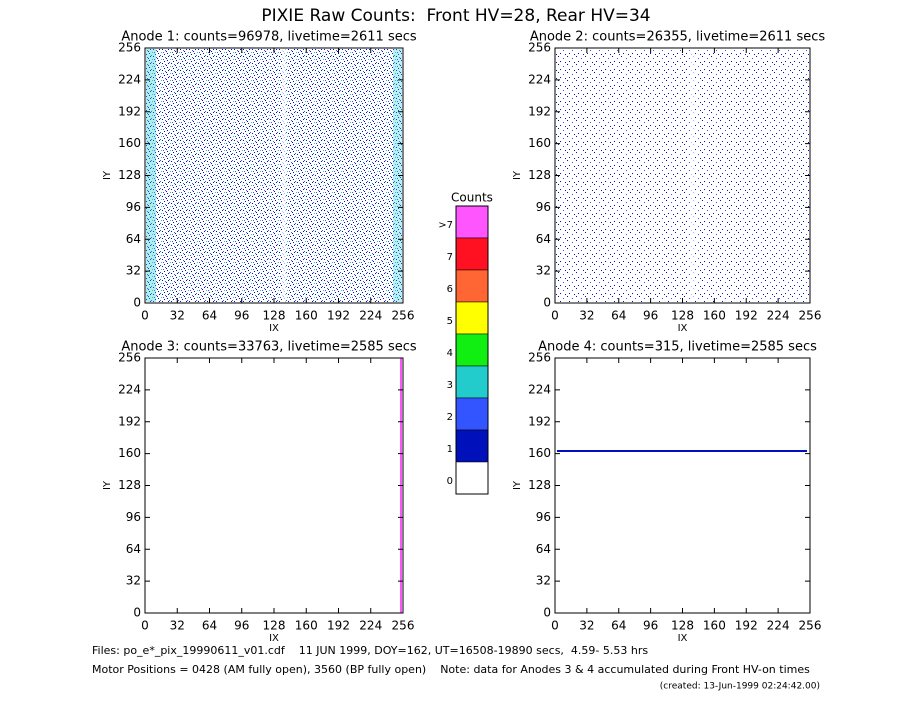  I want to click on colorbar-label: 4, so click(450, 353).